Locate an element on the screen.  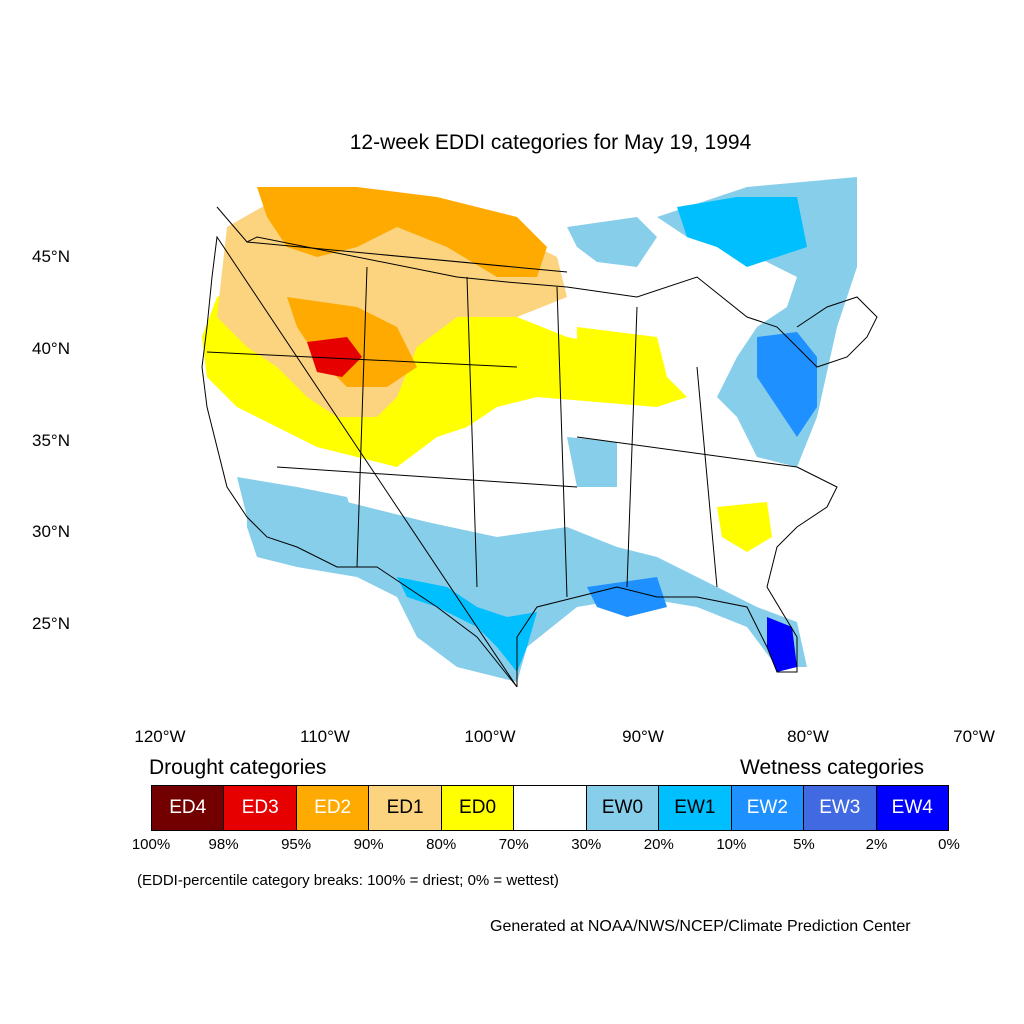
field-ed0-great-lakes is located at coordinates (622, 357).